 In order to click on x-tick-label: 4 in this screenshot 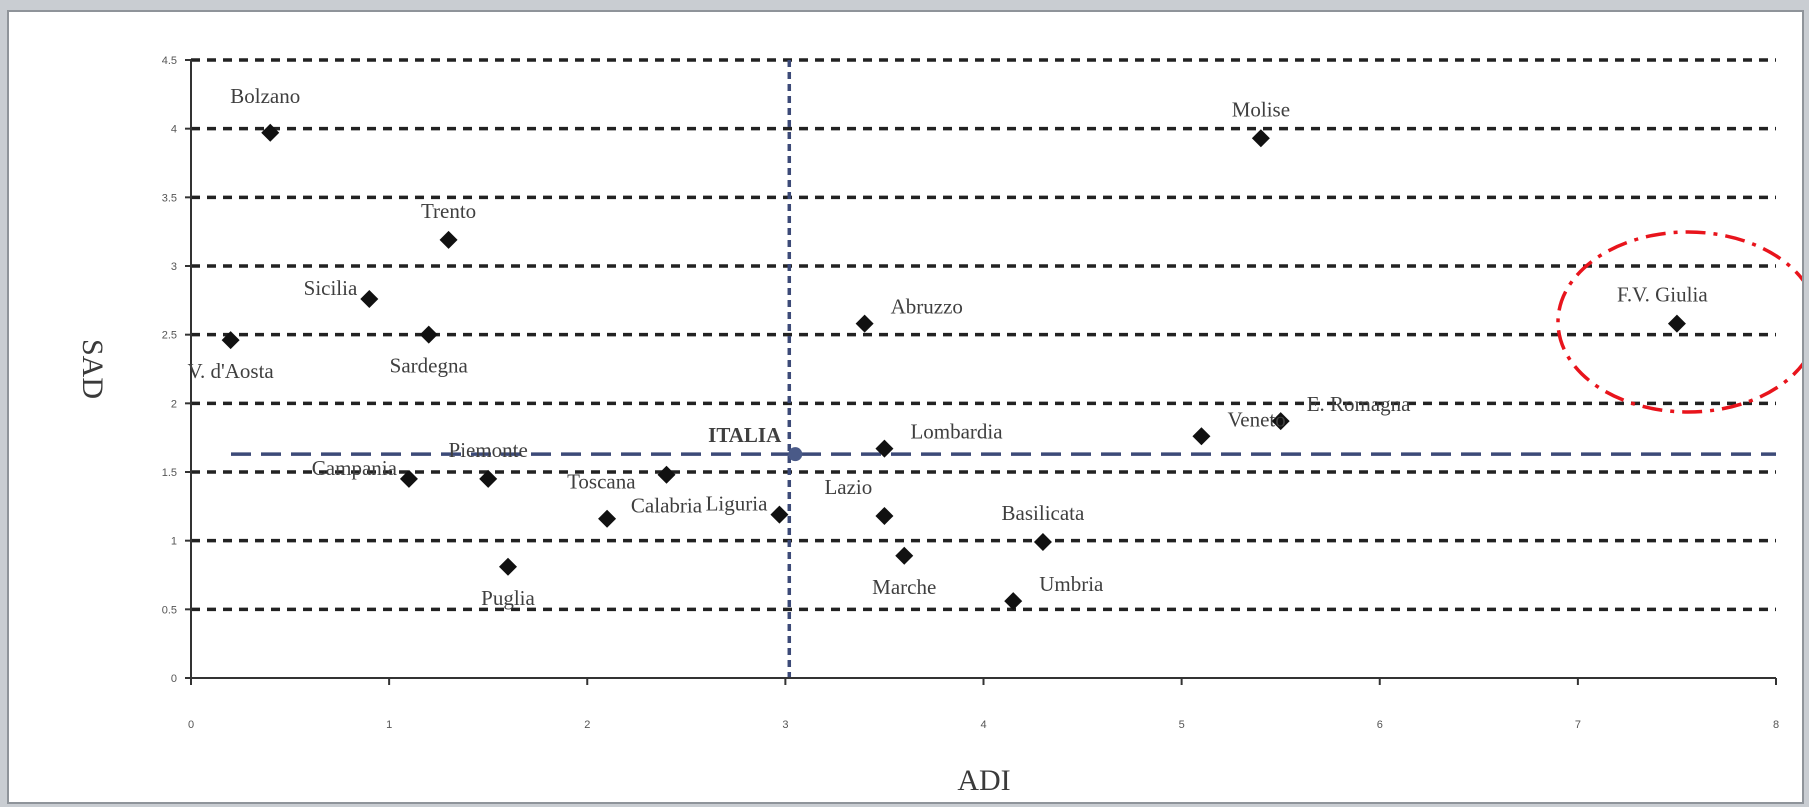, I will do `click(983, 725)`.